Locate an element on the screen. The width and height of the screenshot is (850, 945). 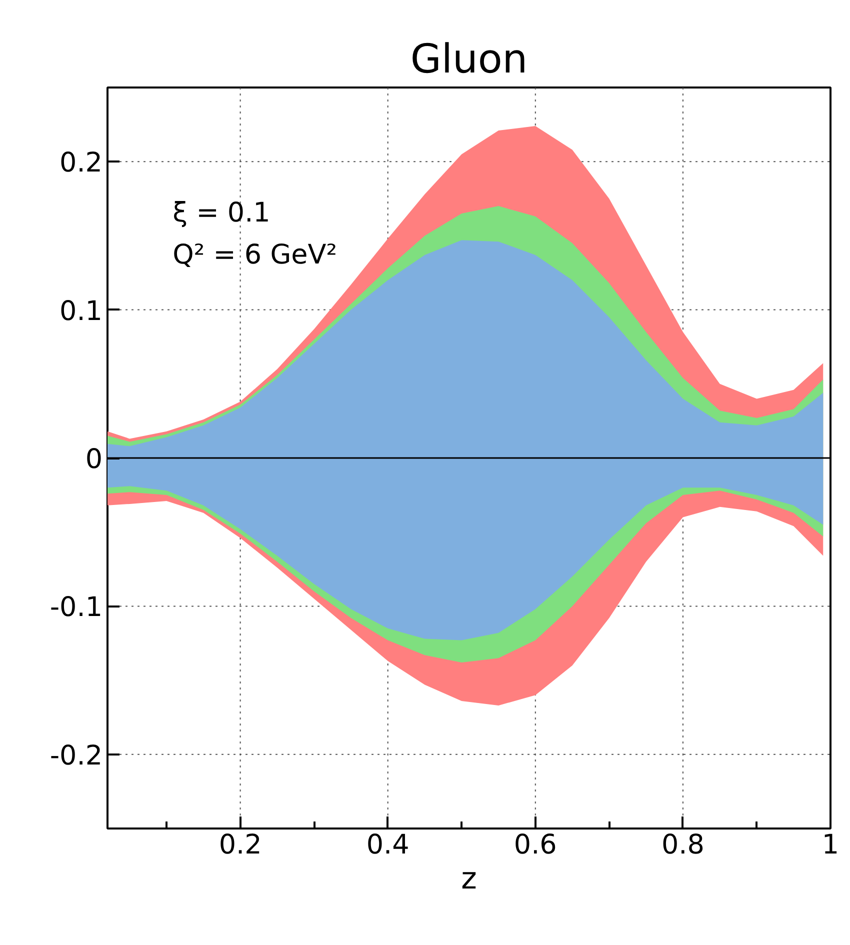
y-tick-label: 0.2 is located at coordinates (81, 163).